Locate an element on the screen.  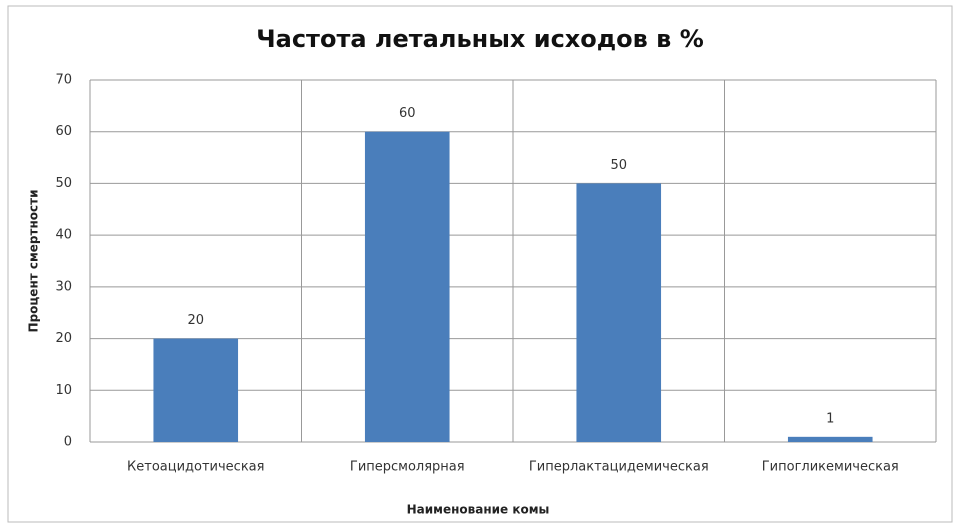
x-tick-label: Кетоацидотическая is located at coordinates (195, 467).